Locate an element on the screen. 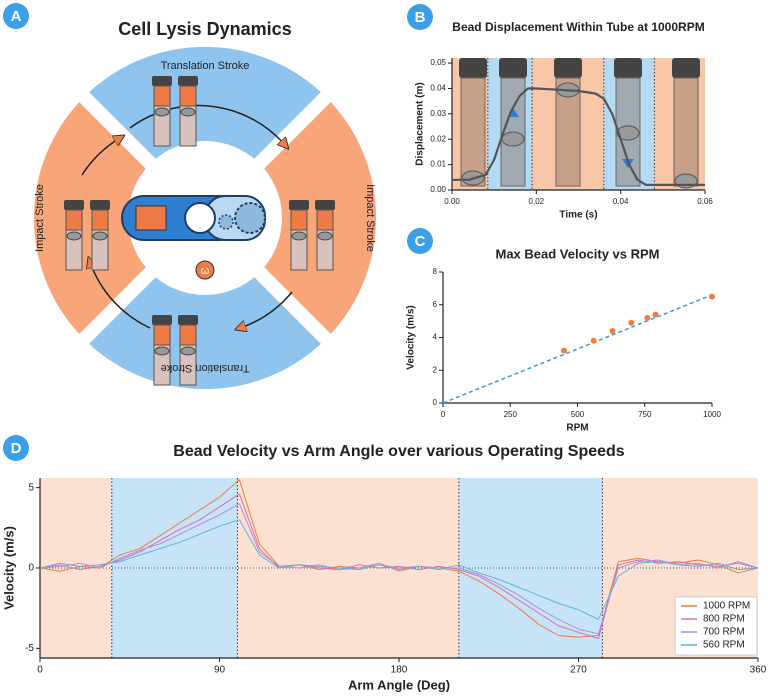 The width and height of the screenshot is (768, 700). legend-label: 1000 RPM is located at coordinates (726, 606).